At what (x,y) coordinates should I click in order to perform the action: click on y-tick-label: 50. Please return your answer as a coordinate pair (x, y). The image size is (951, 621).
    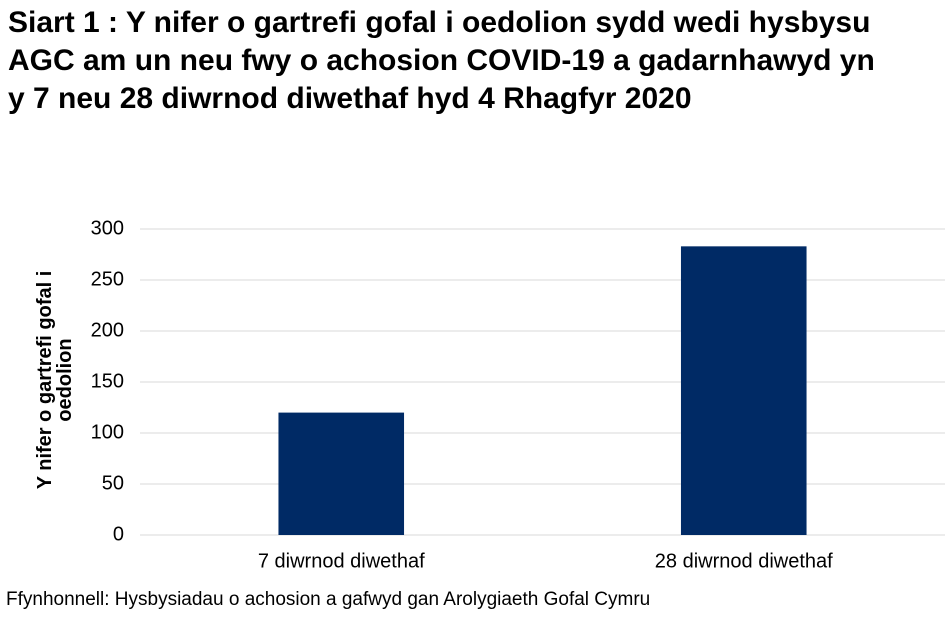
    Looking at the image, I should click on (113, 483).